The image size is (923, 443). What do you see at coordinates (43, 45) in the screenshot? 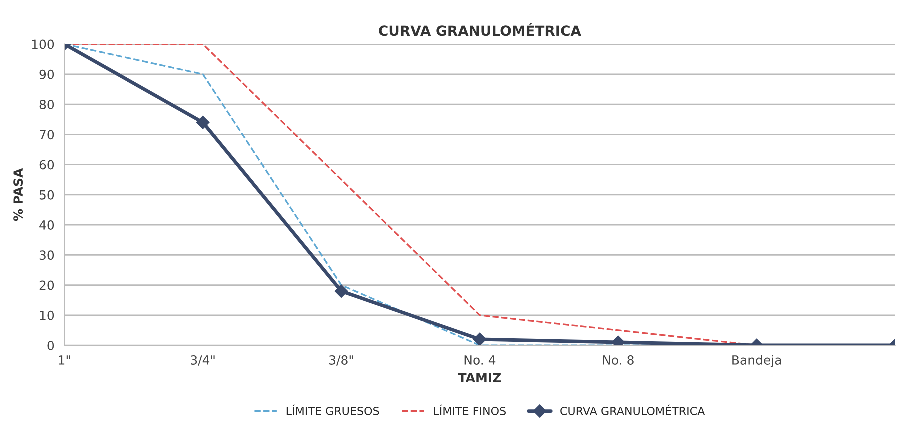
I see `y-tick-label: 100` at bounding box center [43, 45].